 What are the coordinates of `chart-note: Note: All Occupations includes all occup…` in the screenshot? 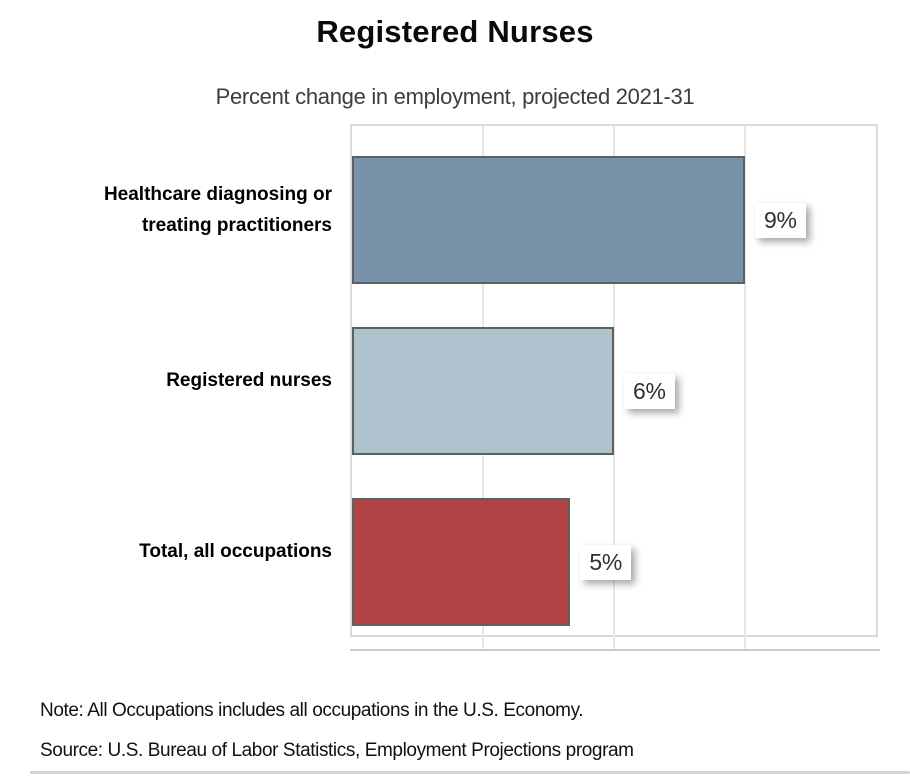 It's located at (312, 710).